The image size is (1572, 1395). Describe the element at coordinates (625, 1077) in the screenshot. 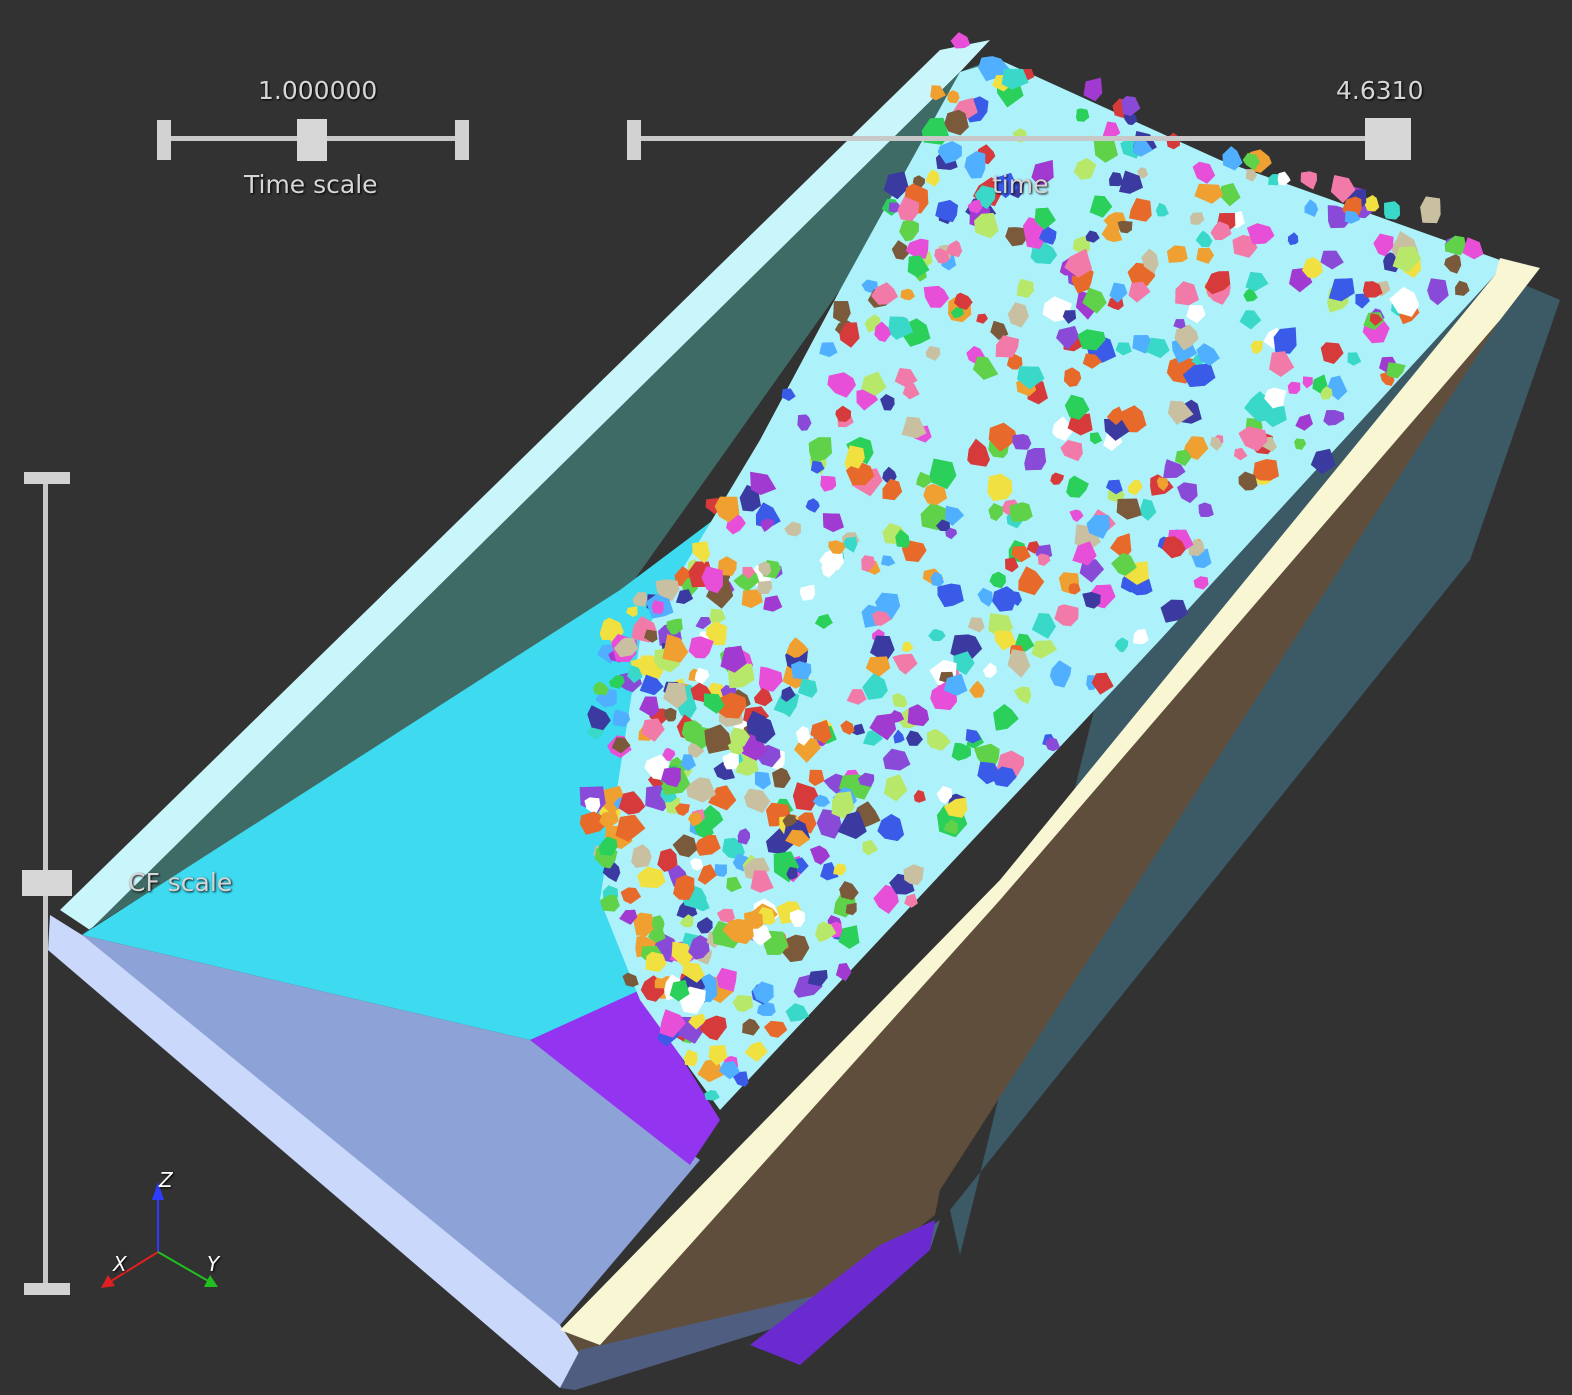

I see `chute-outlet` at that location.